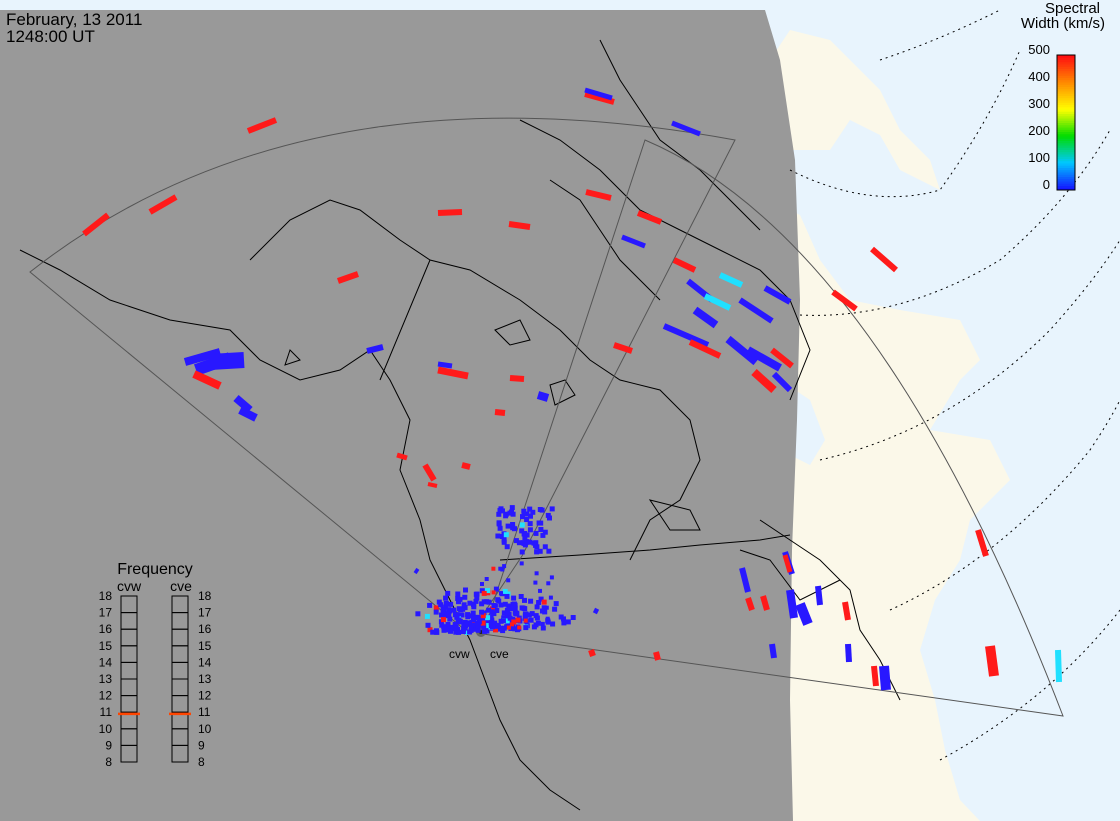  I want to click on frequency-tick-label: 14, so click(106, 662).